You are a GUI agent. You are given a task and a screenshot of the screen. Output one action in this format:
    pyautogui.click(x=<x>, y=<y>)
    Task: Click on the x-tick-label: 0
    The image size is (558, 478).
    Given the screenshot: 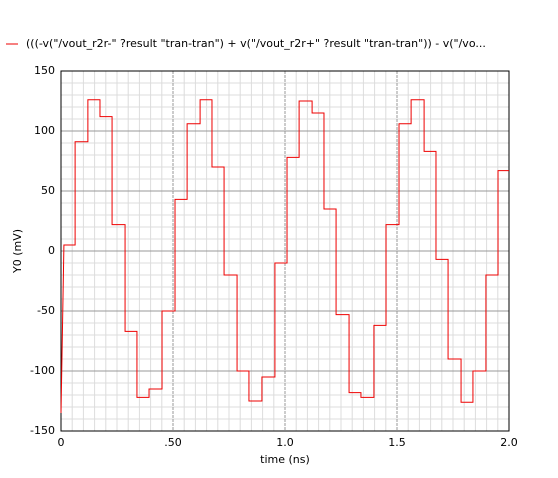 What is the action you would take?
    pyautogui.click(x=61, y=442)
    